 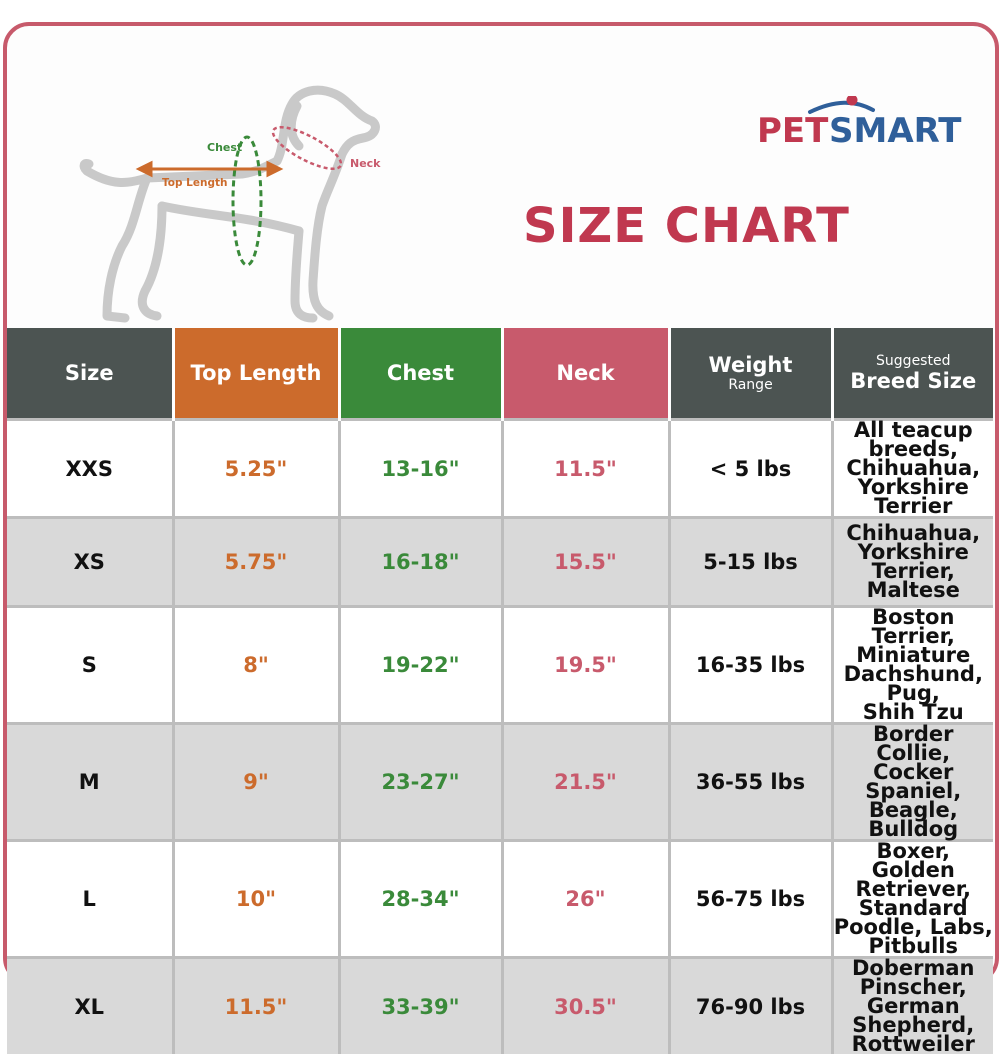 What do you see at coordinates (90, 898) in the screenshot?
I see `cell-size: L` at bounding box center [90, 898].